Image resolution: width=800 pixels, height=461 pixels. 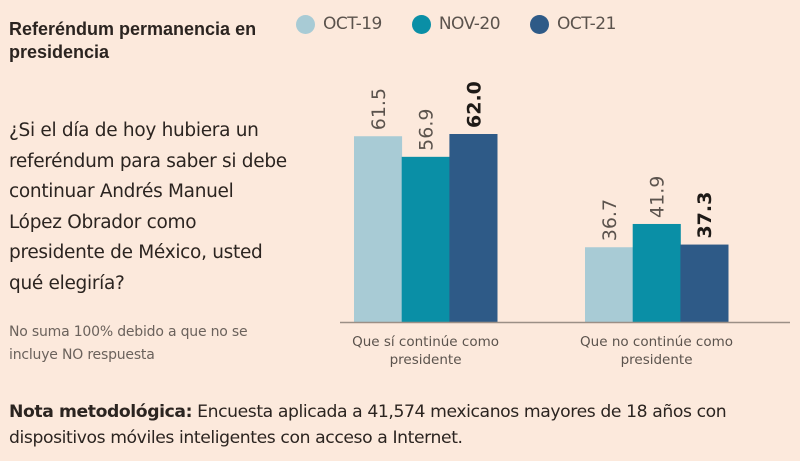 I want to click on legend-label: OCT-19, so click(x=352, y=24).